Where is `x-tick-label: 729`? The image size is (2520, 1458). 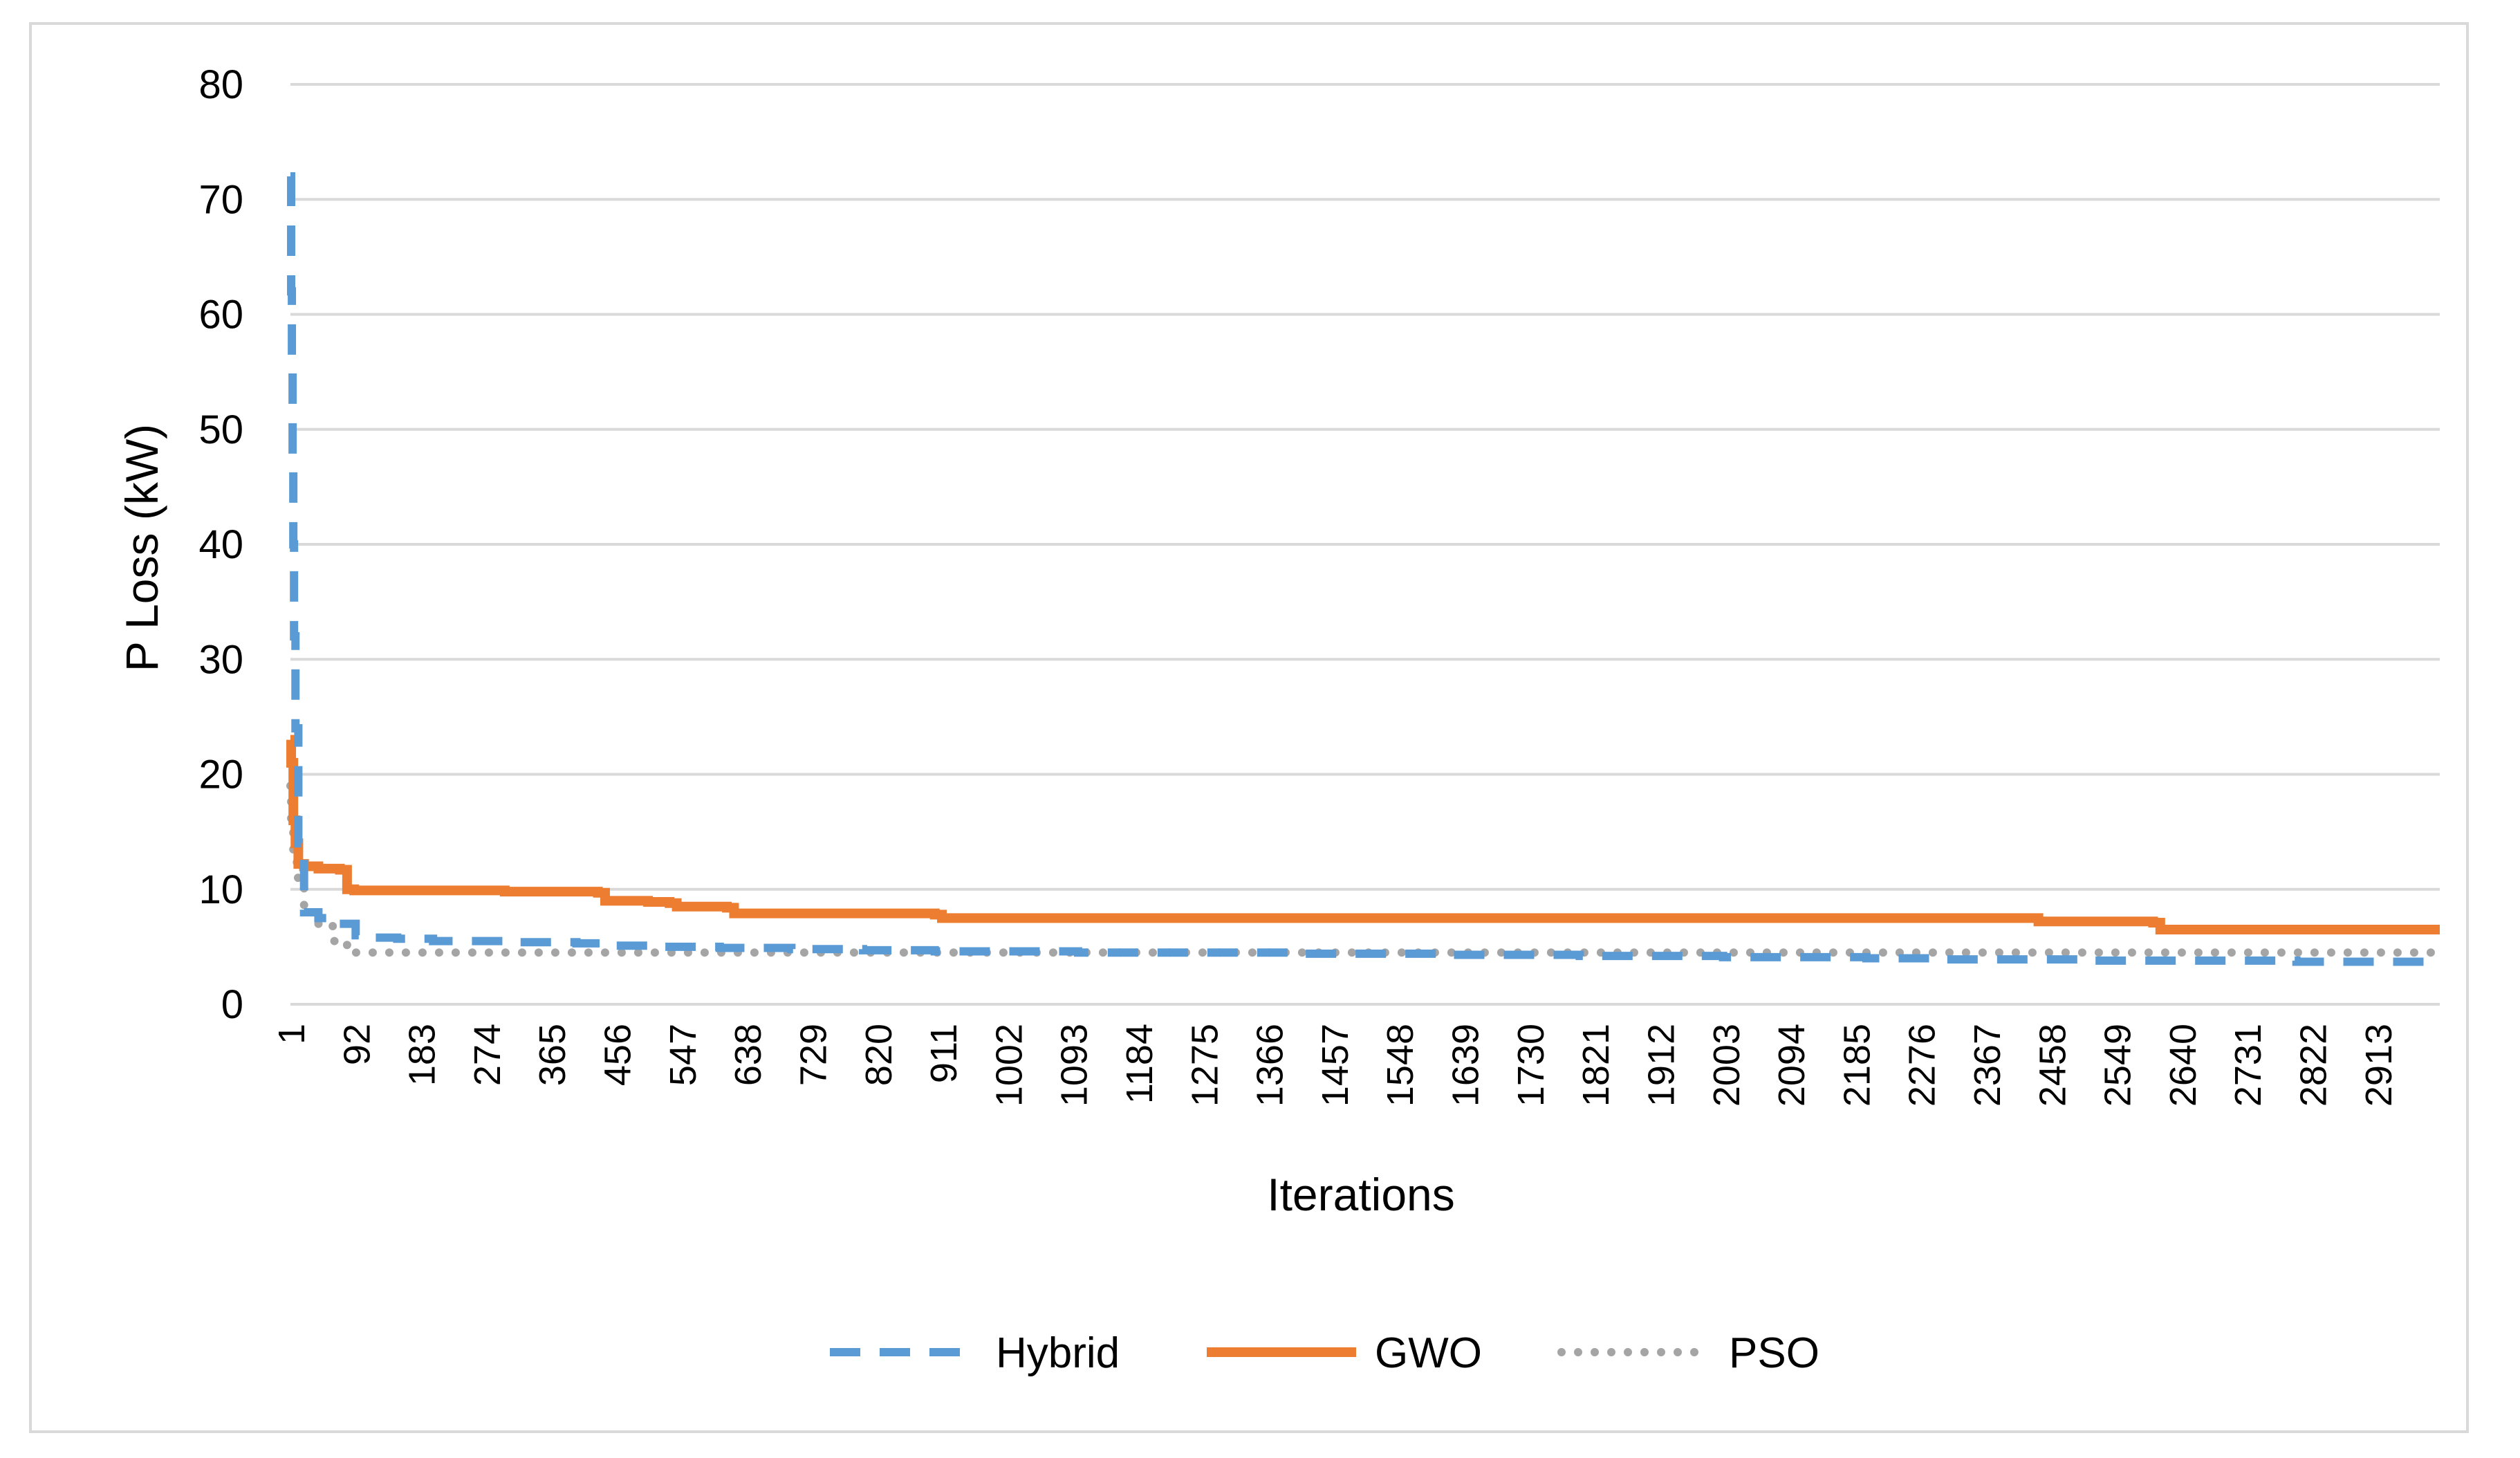
x-tick-label: 729 is located at coordinates (813, 1055).